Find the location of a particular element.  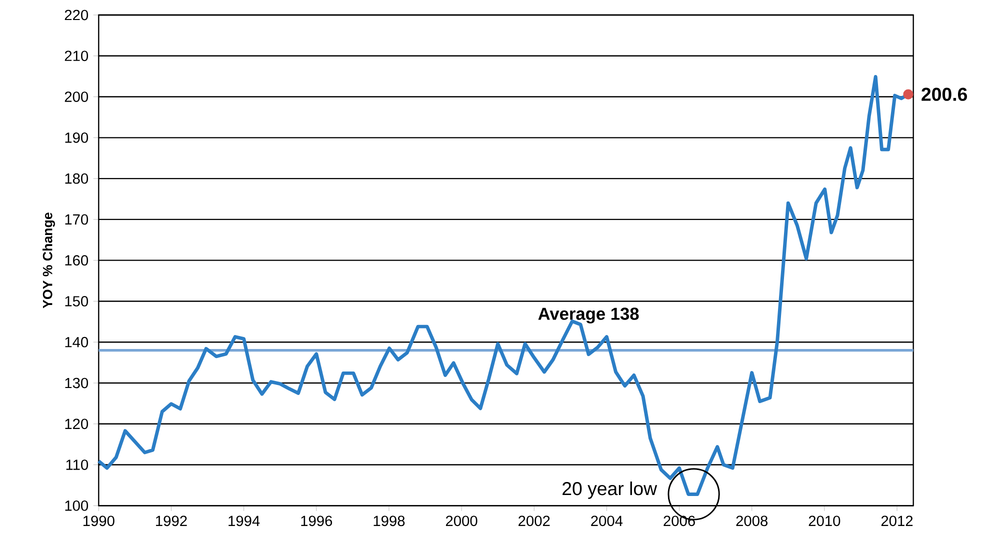

y-tick-label: 210 is located at coordinates (76, 56).